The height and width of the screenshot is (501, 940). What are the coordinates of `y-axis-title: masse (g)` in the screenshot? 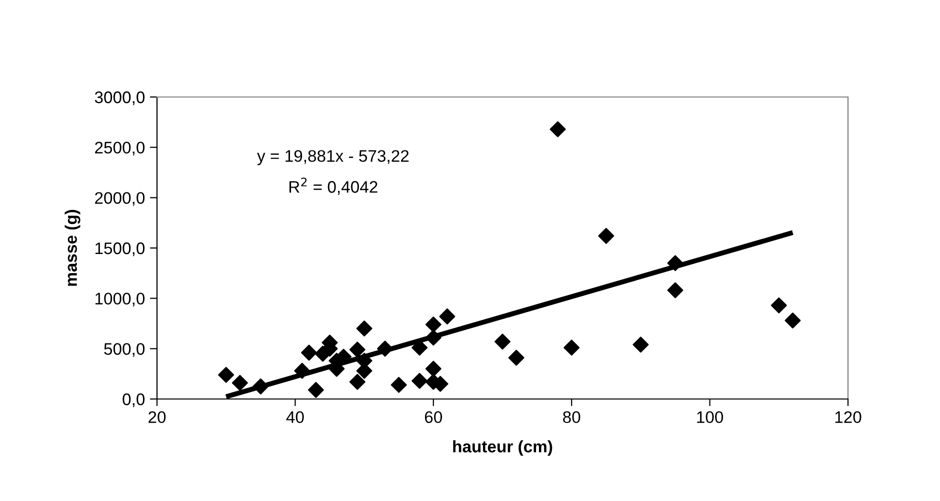 It's located at (72, 248).